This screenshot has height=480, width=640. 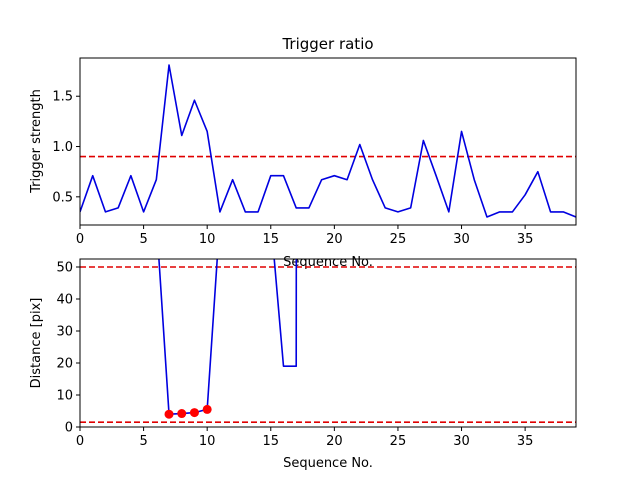 What do you see at coordinates (64, 364) in the screenshot?
I see `y-tick-label: 20` at bounding box center [64, 364].